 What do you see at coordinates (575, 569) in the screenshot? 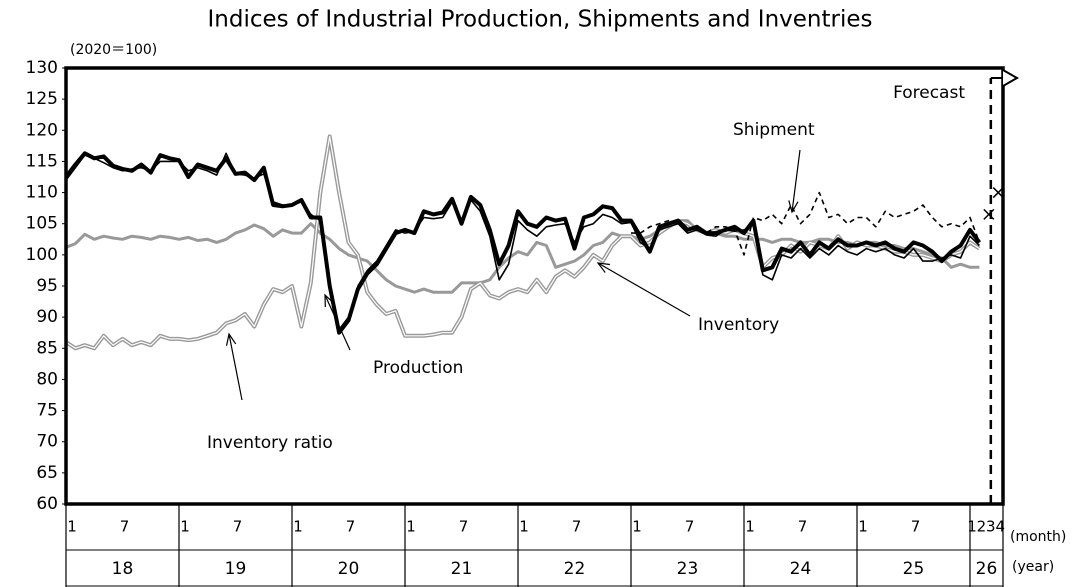
I see `year-label: 22` at bounding box center [575, 569].